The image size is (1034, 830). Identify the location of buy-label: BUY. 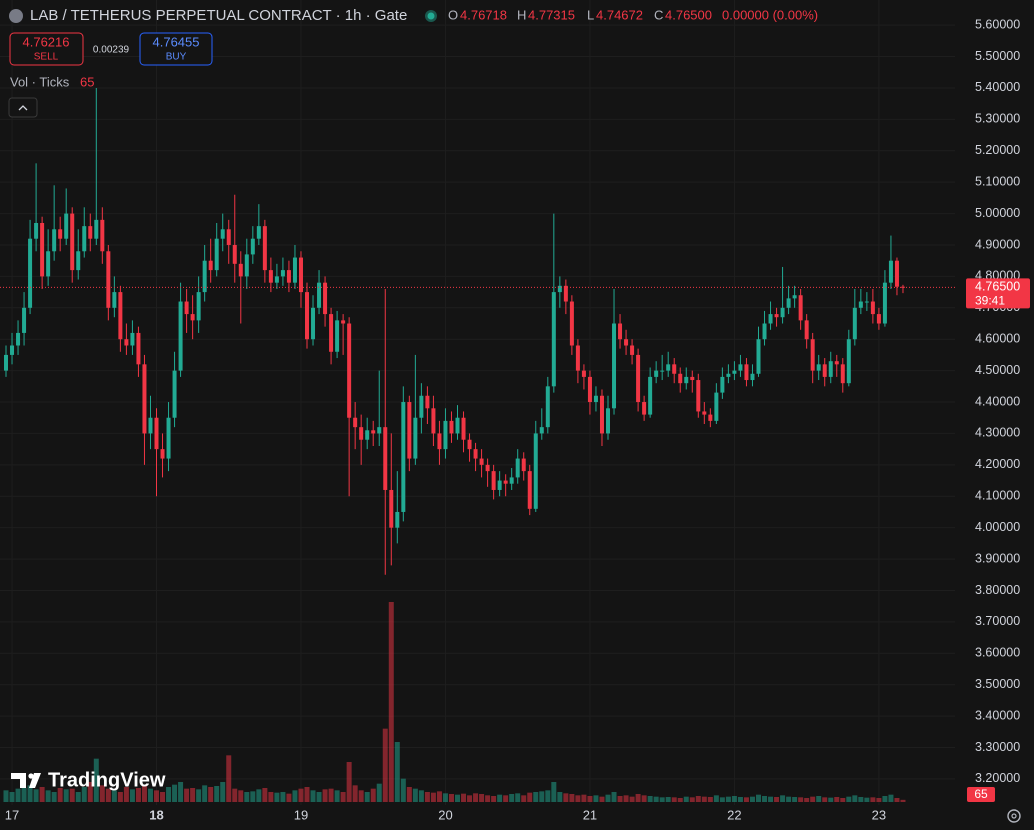
(176, 57).